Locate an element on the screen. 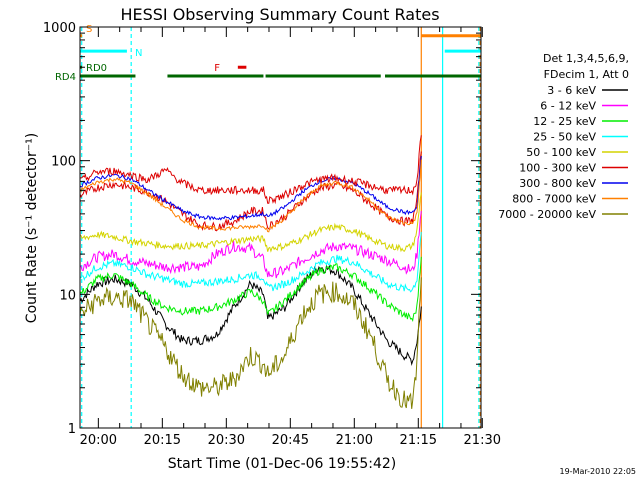 The width and height of the screenshot is (640, 480). series-line-upper-100to300keV is located at coordinates (250, 170).